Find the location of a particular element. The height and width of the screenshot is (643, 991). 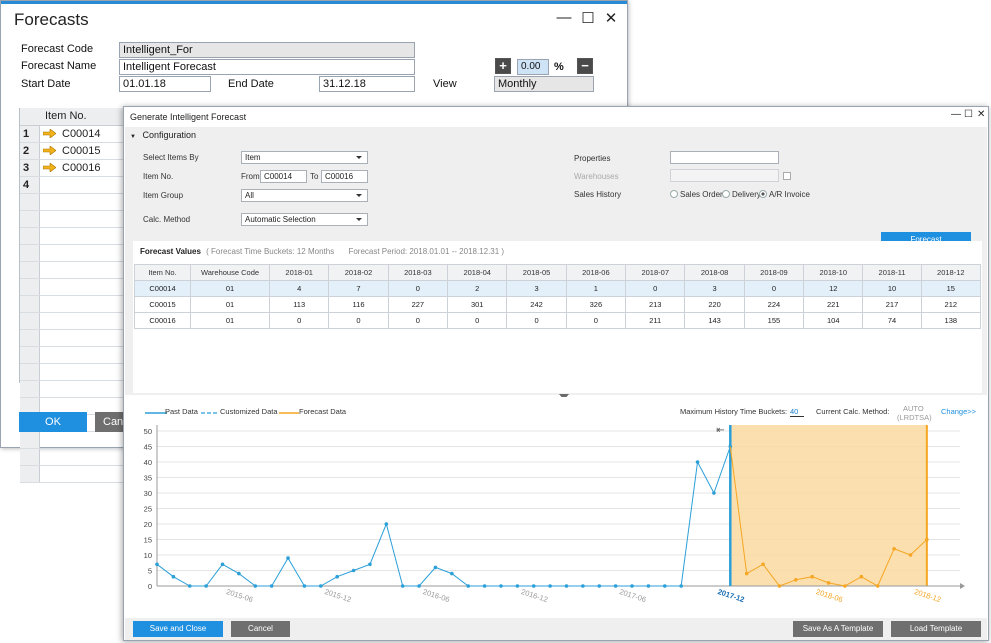

column-header: 2018-02 is located at coordinates (358, 272).